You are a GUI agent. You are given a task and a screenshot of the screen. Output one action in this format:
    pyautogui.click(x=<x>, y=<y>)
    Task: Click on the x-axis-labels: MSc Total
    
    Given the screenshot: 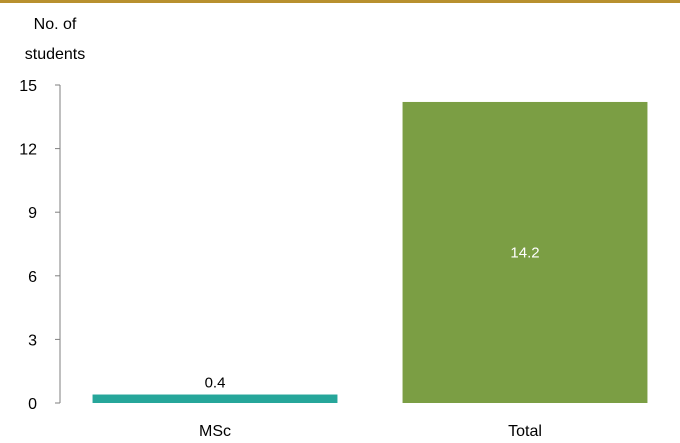 What is the action you would take?
    pyautogui.click(x=370, y=431)
    